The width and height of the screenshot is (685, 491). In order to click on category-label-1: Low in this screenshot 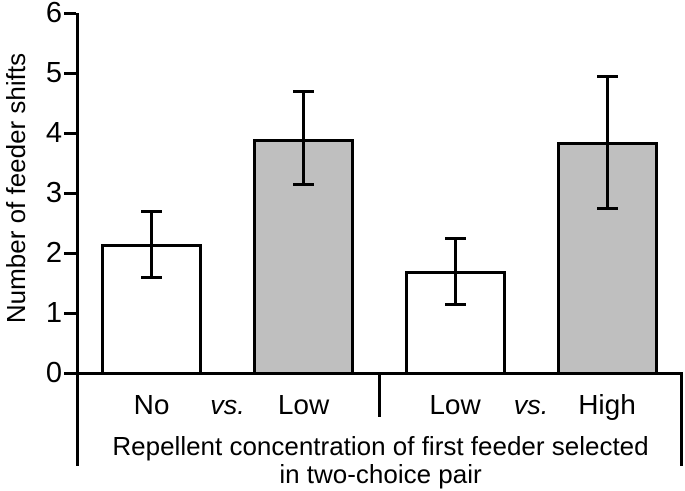, I will do `click(303, 404)`.